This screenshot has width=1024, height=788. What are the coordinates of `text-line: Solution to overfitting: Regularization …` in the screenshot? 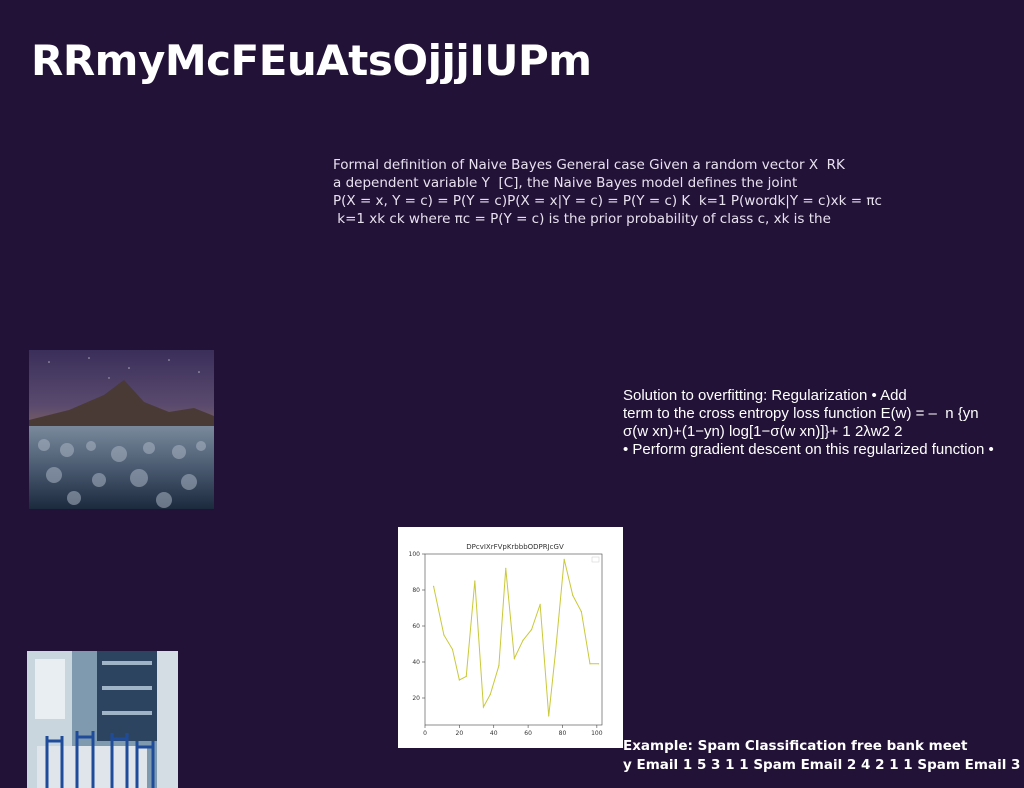 It's located at (808, 396).